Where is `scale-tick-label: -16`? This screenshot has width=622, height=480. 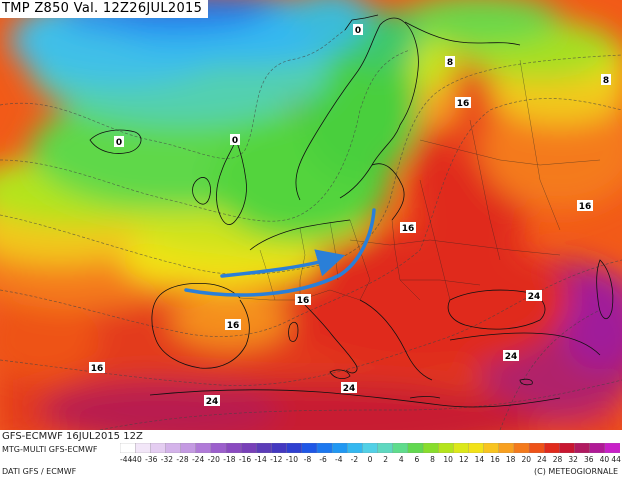 scale-tick-label: -16 is located at coordinates (245, 459).